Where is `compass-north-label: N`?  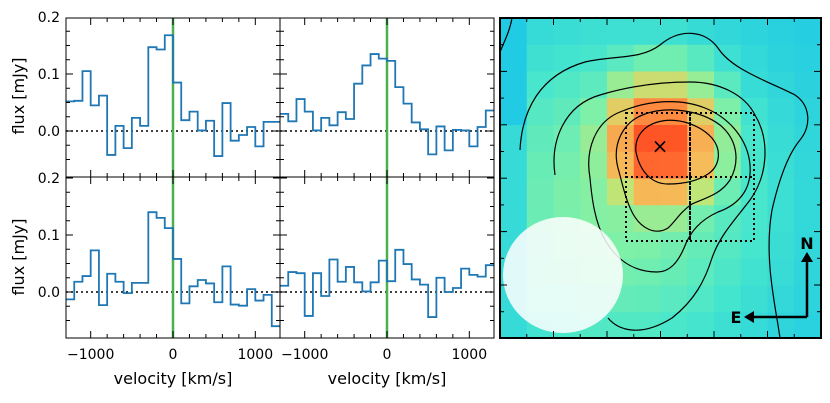 compass-north-label: N is located at coordinates (806, 243).